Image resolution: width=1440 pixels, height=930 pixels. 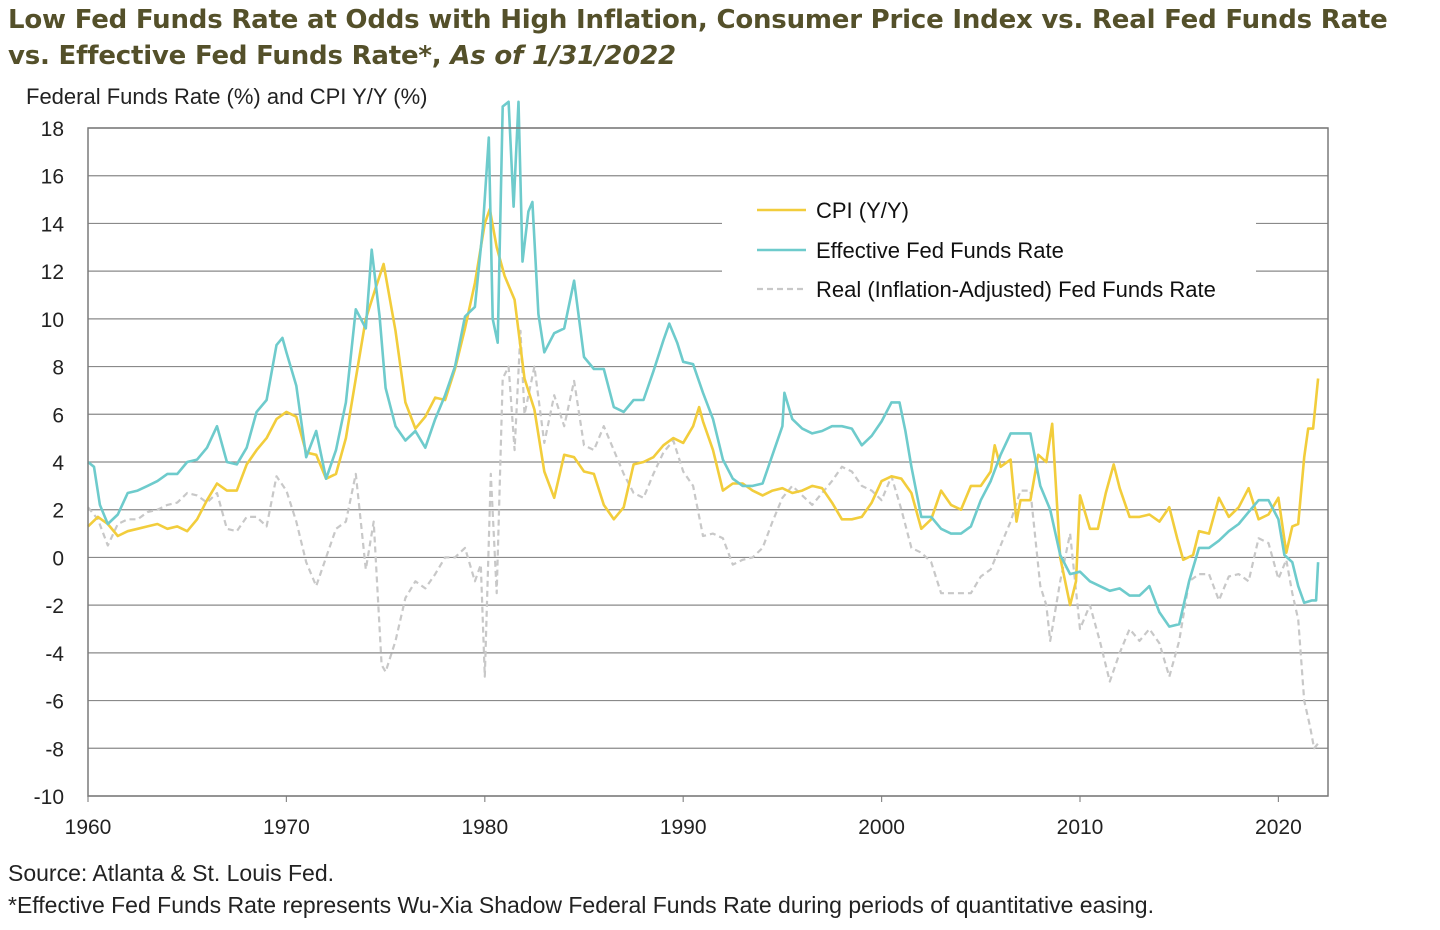 What do you see at coordinates (54, 702) in the screenshot?
I see `y-tick-label: -6` at bounding box center [54, 702].